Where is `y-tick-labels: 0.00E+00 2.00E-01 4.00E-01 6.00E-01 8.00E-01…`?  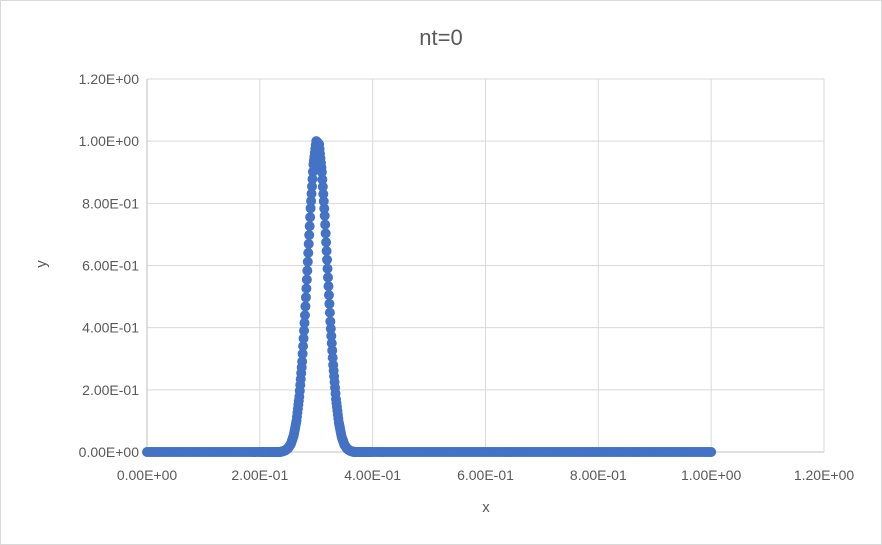 y-tick-labels: 0.00E+00 2.00E-01 4.00E-01 6.00E-01 8.00E-01… is located at coordinates (109, 265).